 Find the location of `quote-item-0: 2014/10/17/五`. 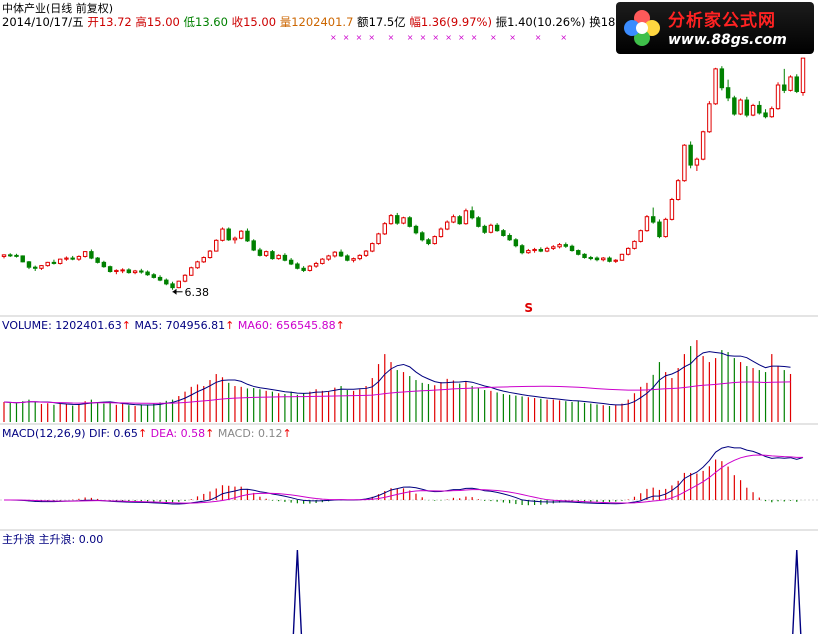

quote-item-0: 2014/10/17/五 is located at coordinates (43, 22).